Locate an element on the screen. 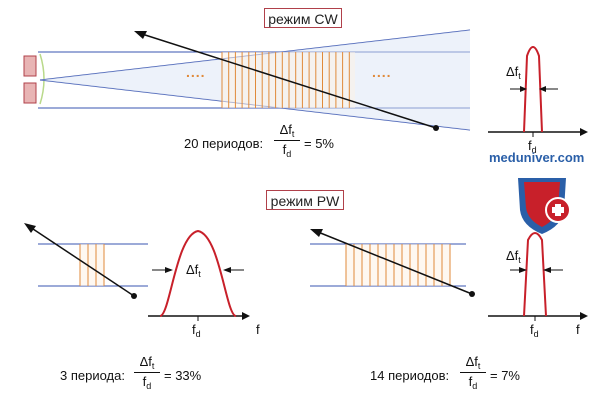  cw-transducer-bottom is located at coordinates (30, 93).